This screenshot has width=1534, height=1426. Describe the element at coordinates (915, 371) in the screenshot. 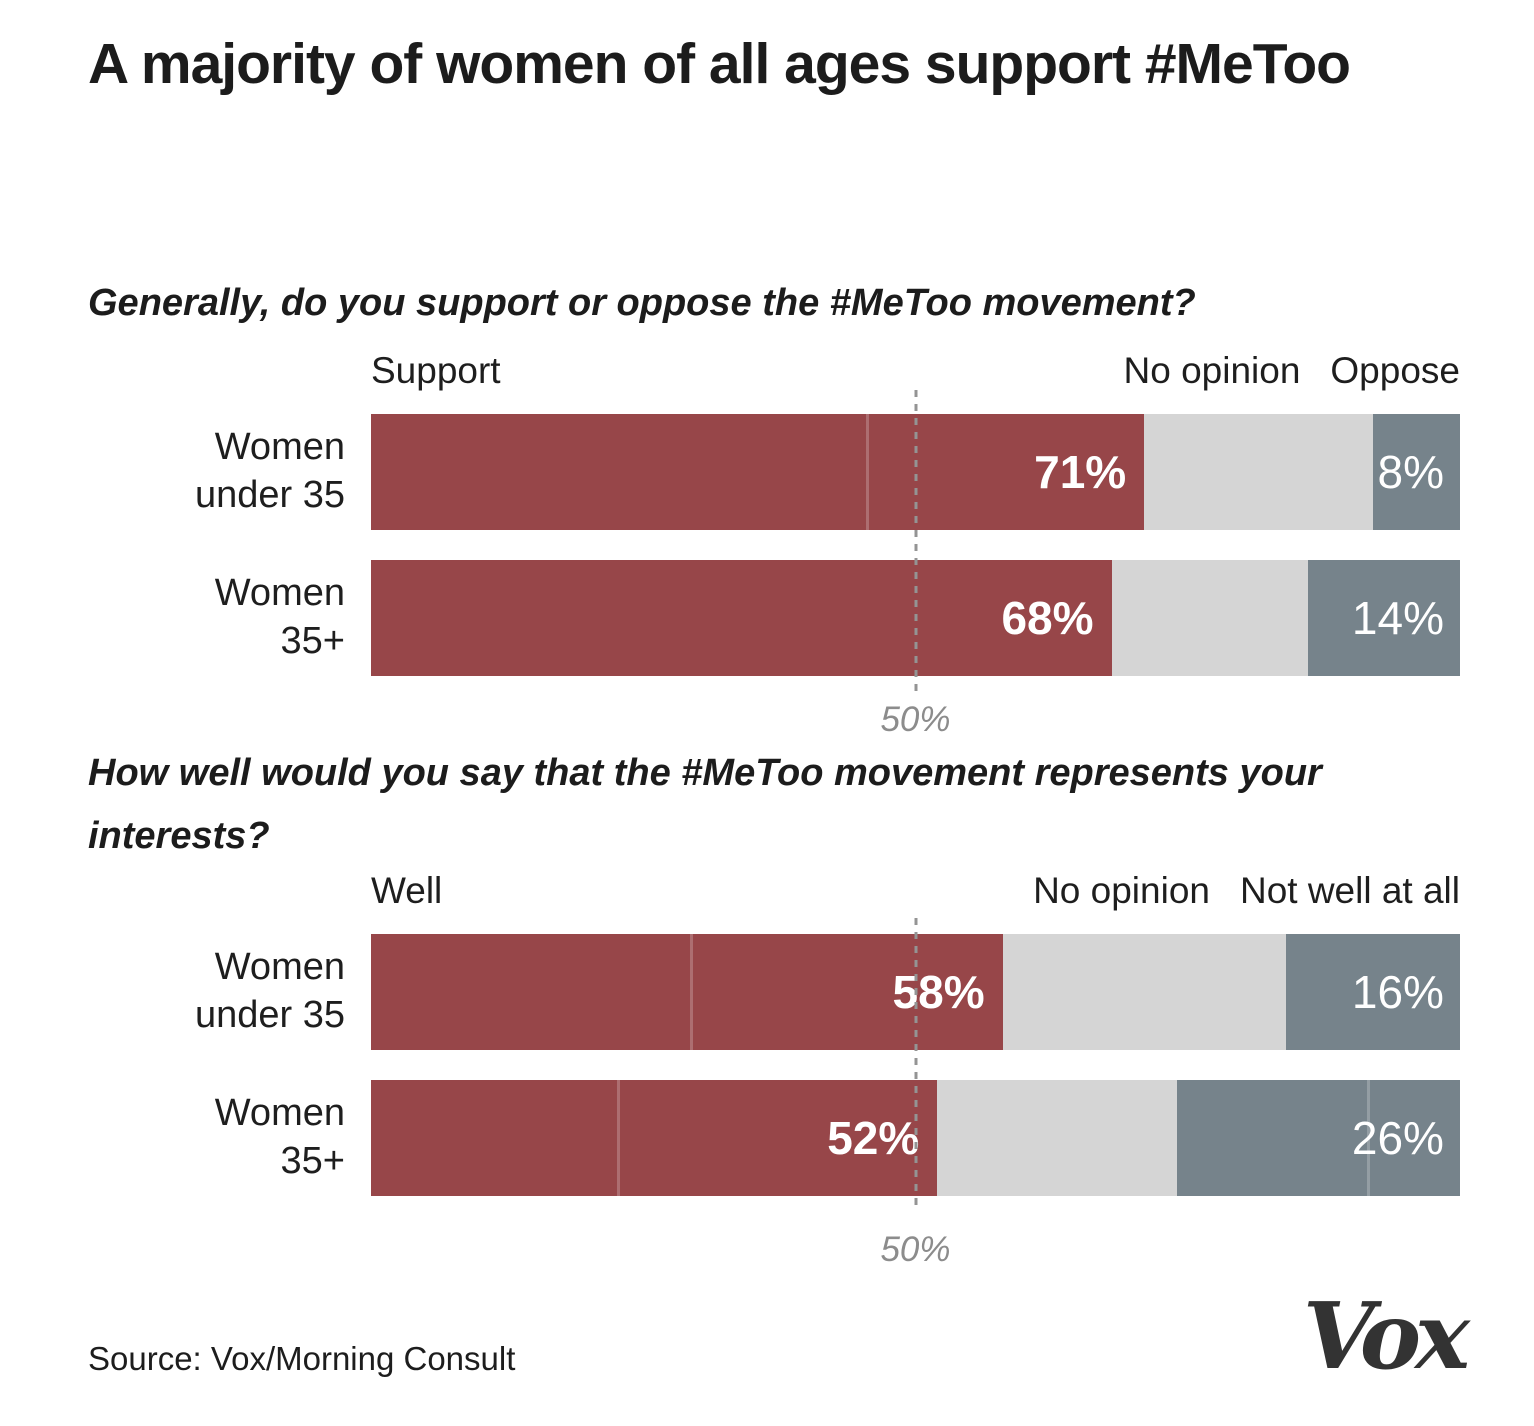

I see `series-headers: Support No opinion Oppose` at that location.